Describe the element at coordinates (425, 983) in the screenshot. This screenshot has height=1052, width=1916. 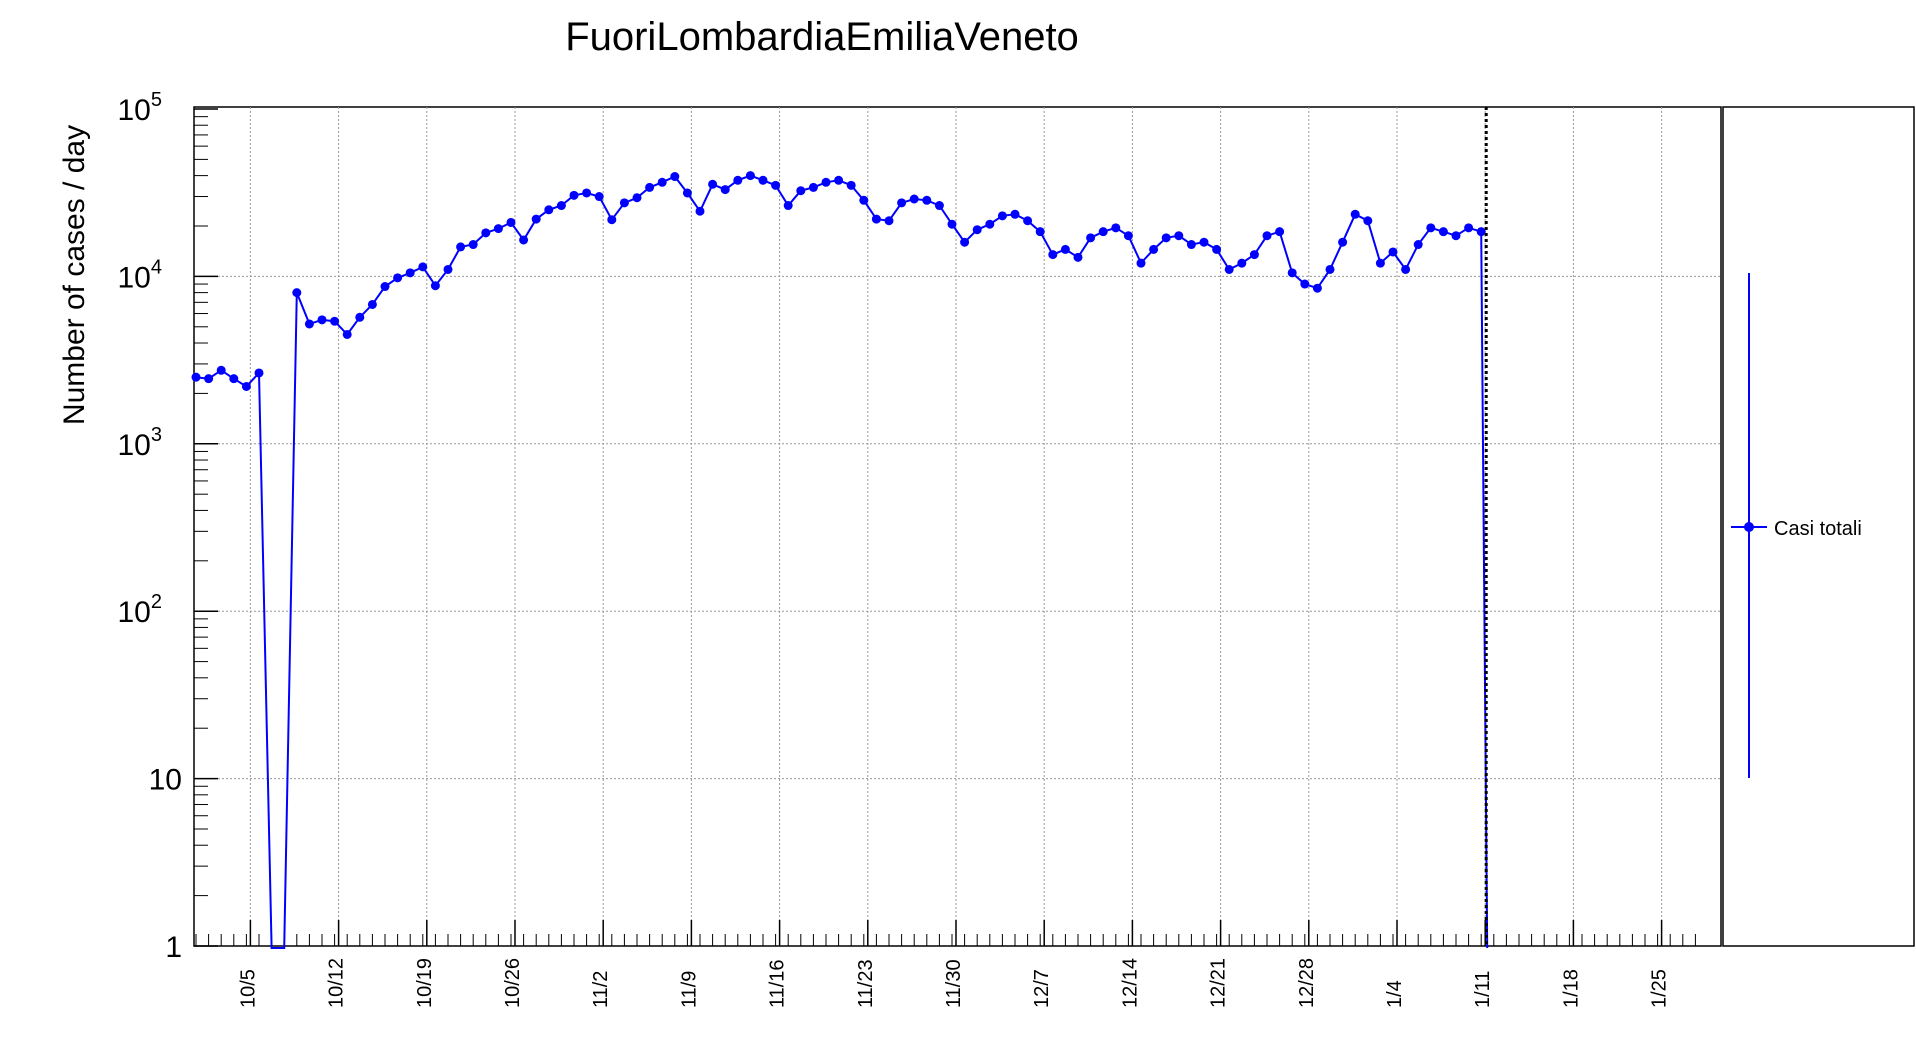
I see `x-tick-label: 10/19` at that location.